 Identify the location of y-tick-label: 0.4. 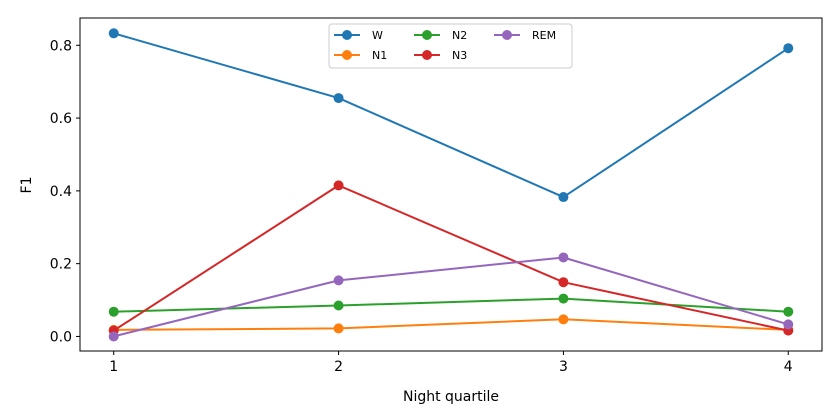
(61, 192).